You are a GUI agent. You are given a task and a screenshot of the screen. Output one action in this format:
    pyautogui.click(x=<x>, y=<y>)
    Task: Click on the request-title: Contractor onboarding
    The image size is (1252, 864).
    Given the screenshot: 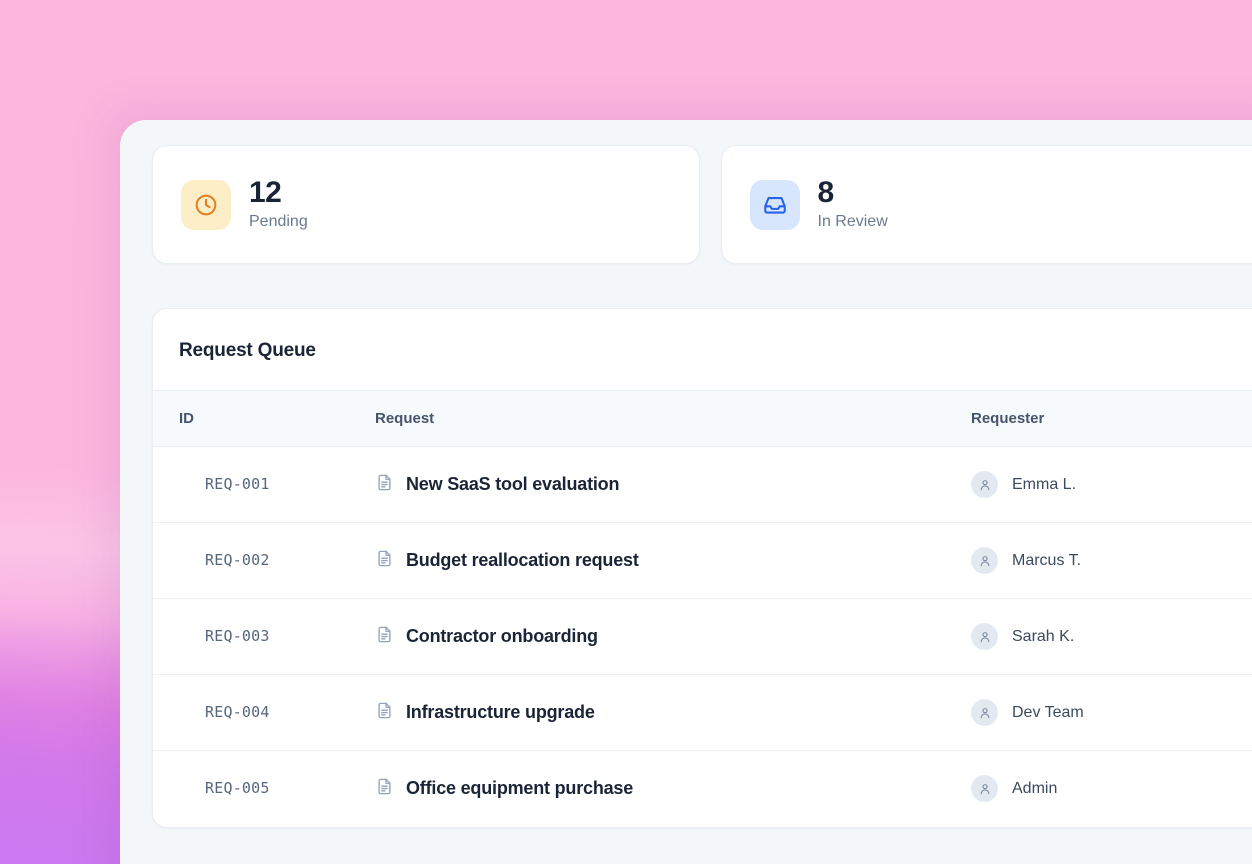 What is the action you would take?
    pyautogui.click(x=502, y=636)
    